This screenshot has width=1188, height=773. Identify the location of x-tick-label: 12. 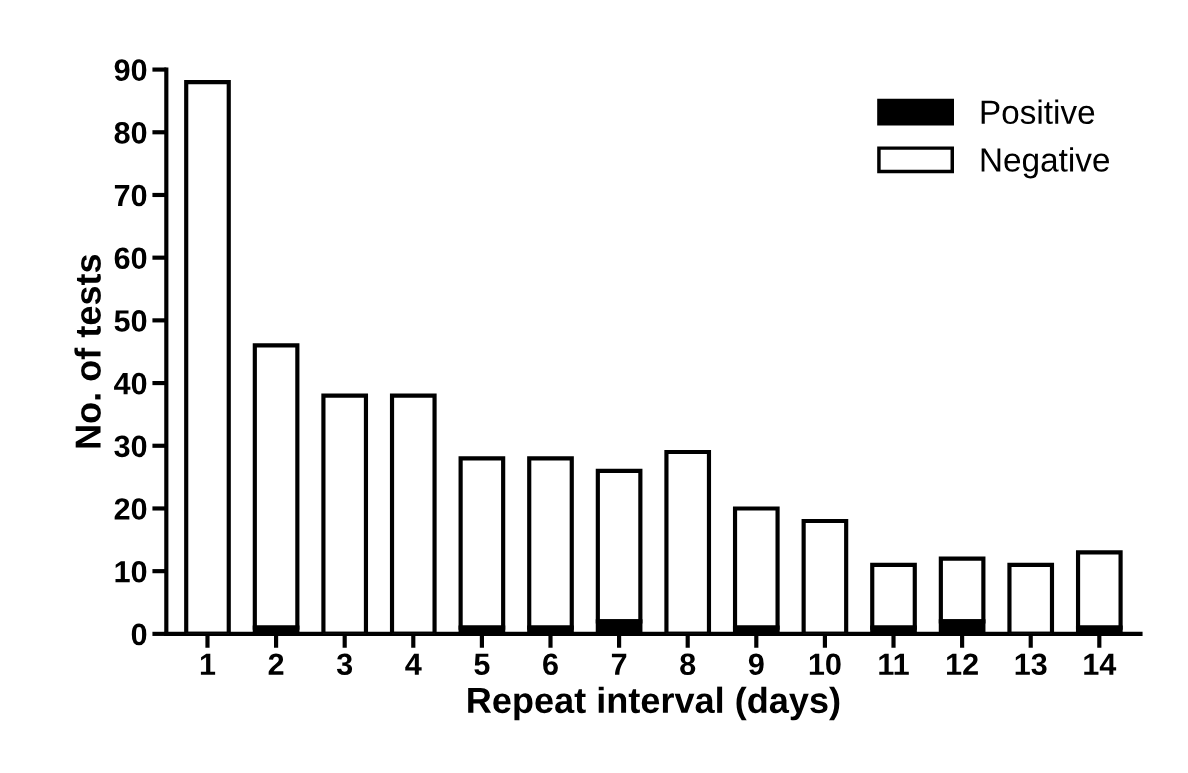
(962, 664).